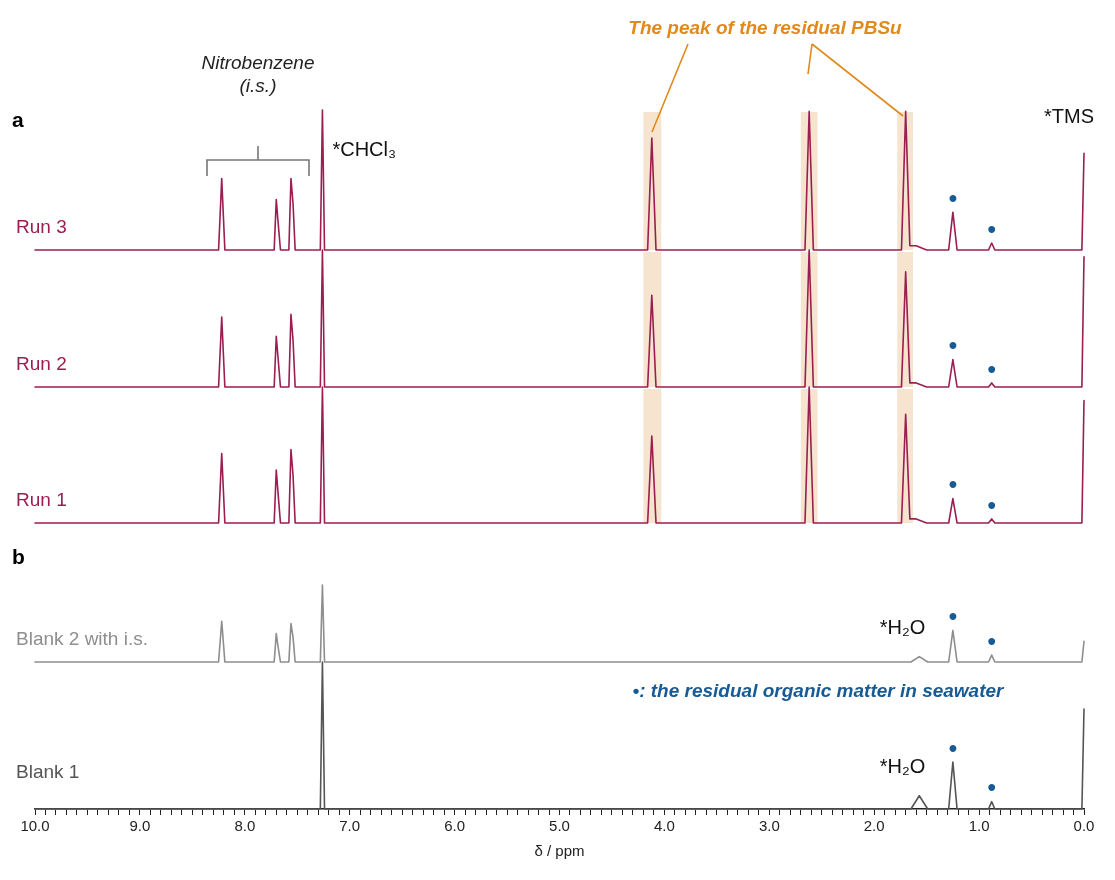  I want to click on annotation: *TMS, so click(1069, 115).